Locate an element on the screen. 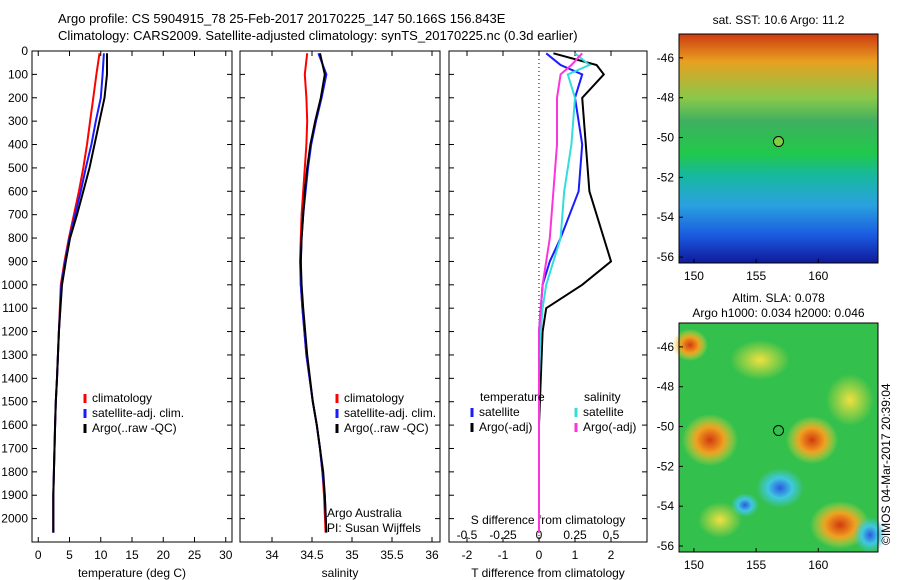 The height and width of the screenshot is (580, 900). x-tick-label: 34 is located at coordinates (272, 555).